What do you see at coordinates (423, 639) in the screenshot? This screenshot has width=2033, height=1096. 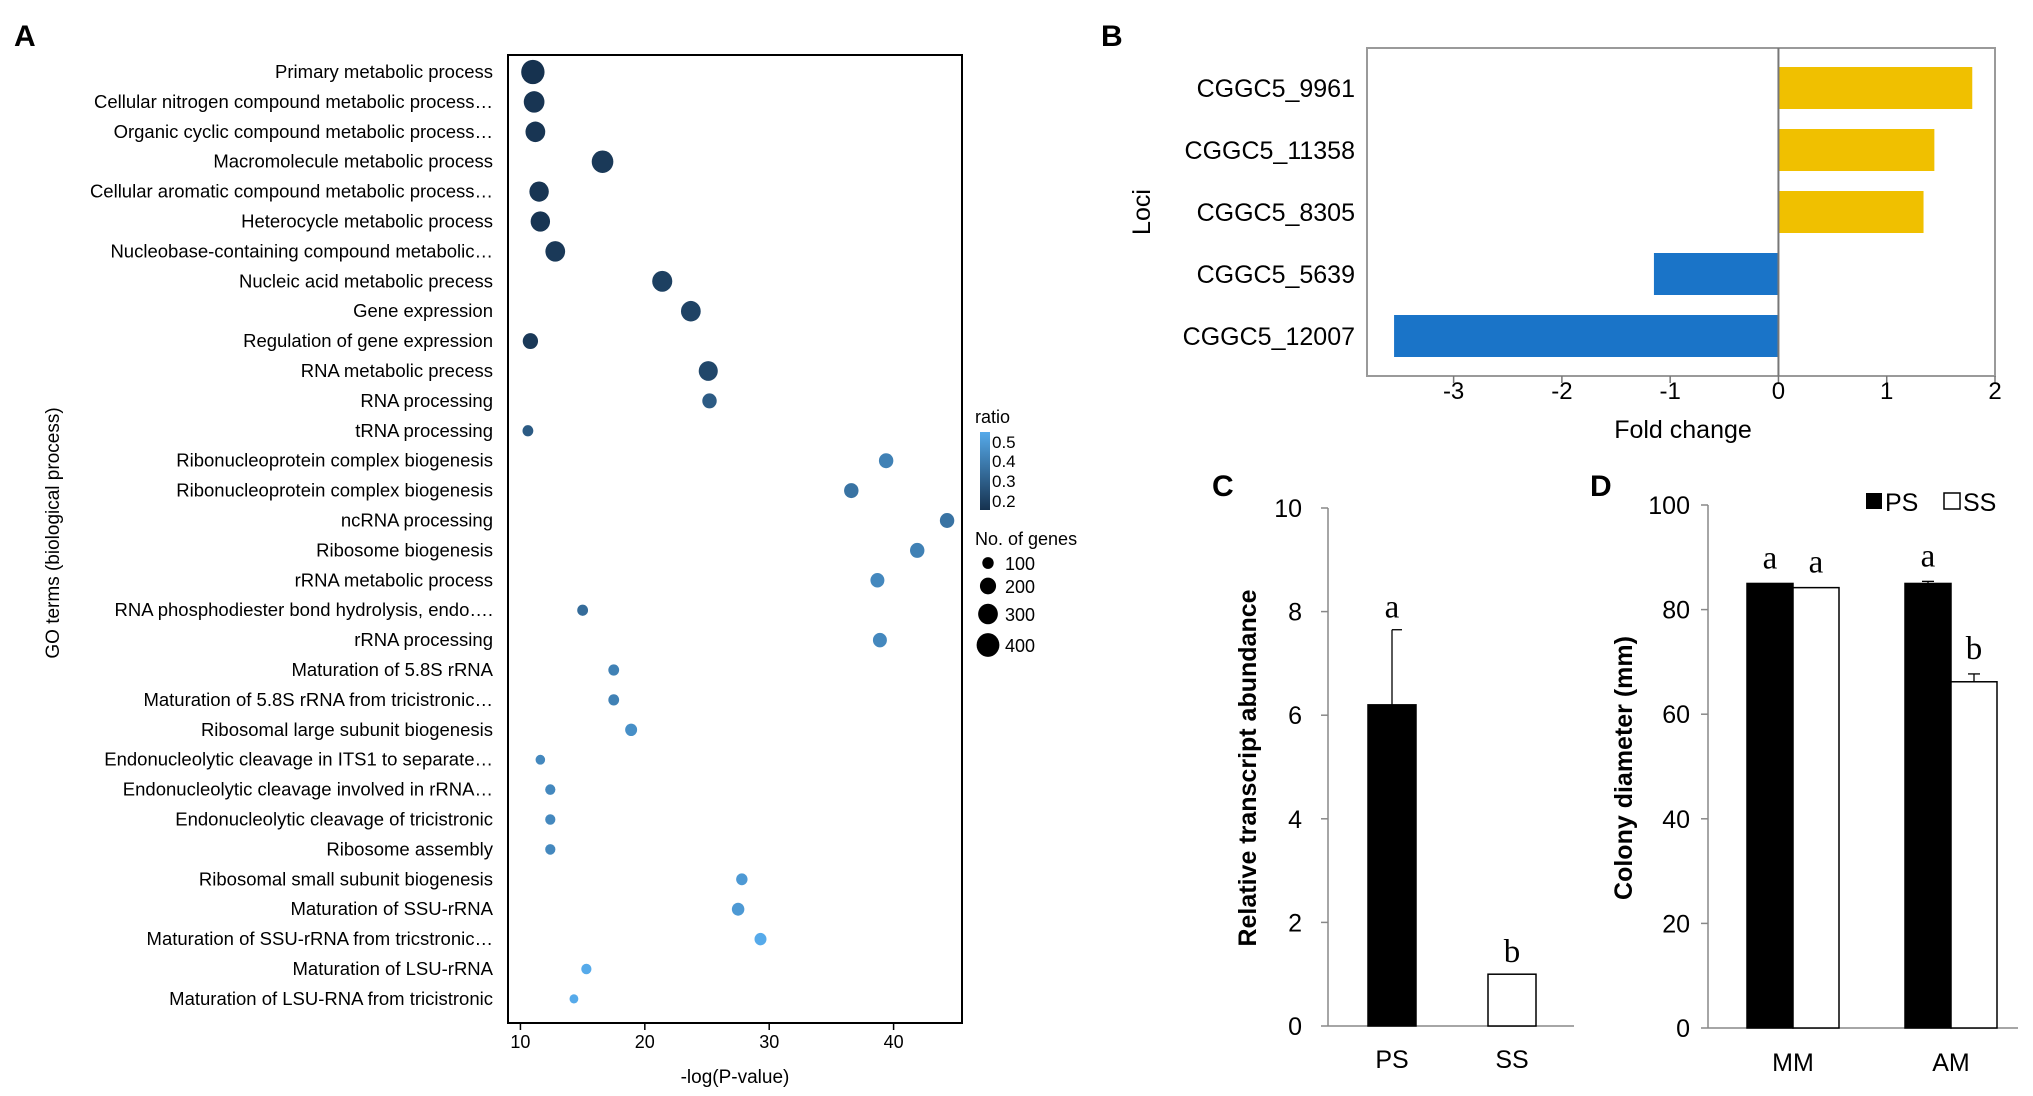 I see `term-label: rRNA processing` at bounding box center [423, 639].